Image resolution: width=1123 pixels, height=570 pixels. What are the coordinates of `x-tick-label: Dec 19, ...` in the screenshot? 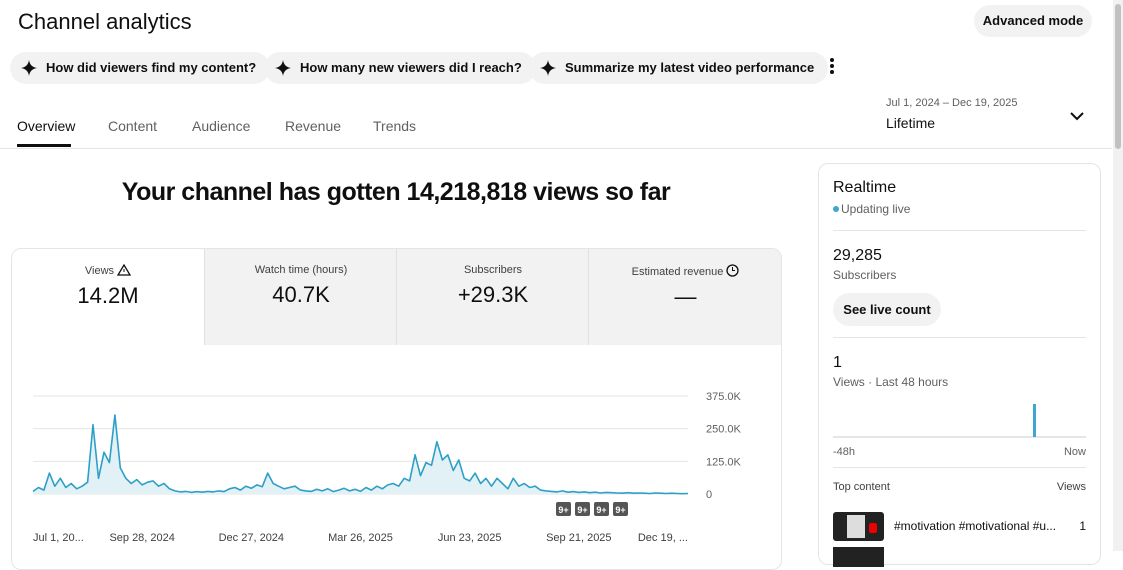 It's located at (663, 538).